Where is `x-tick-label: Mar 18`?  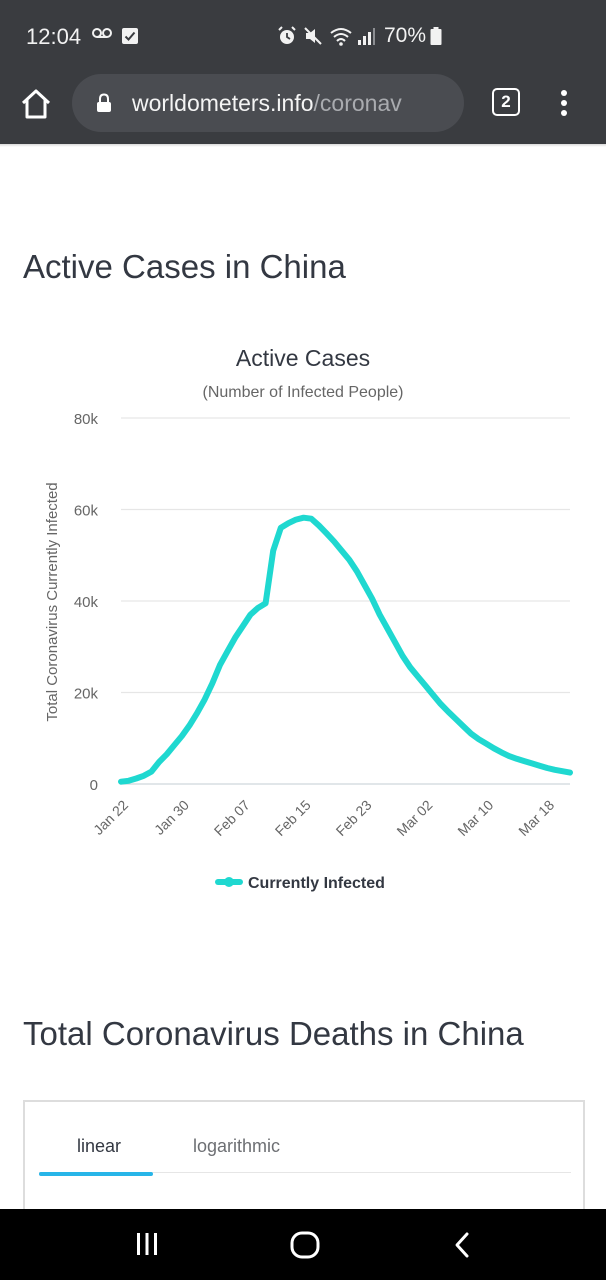 x-tick-label: Mar 18 is located at coordinates (536, 818).